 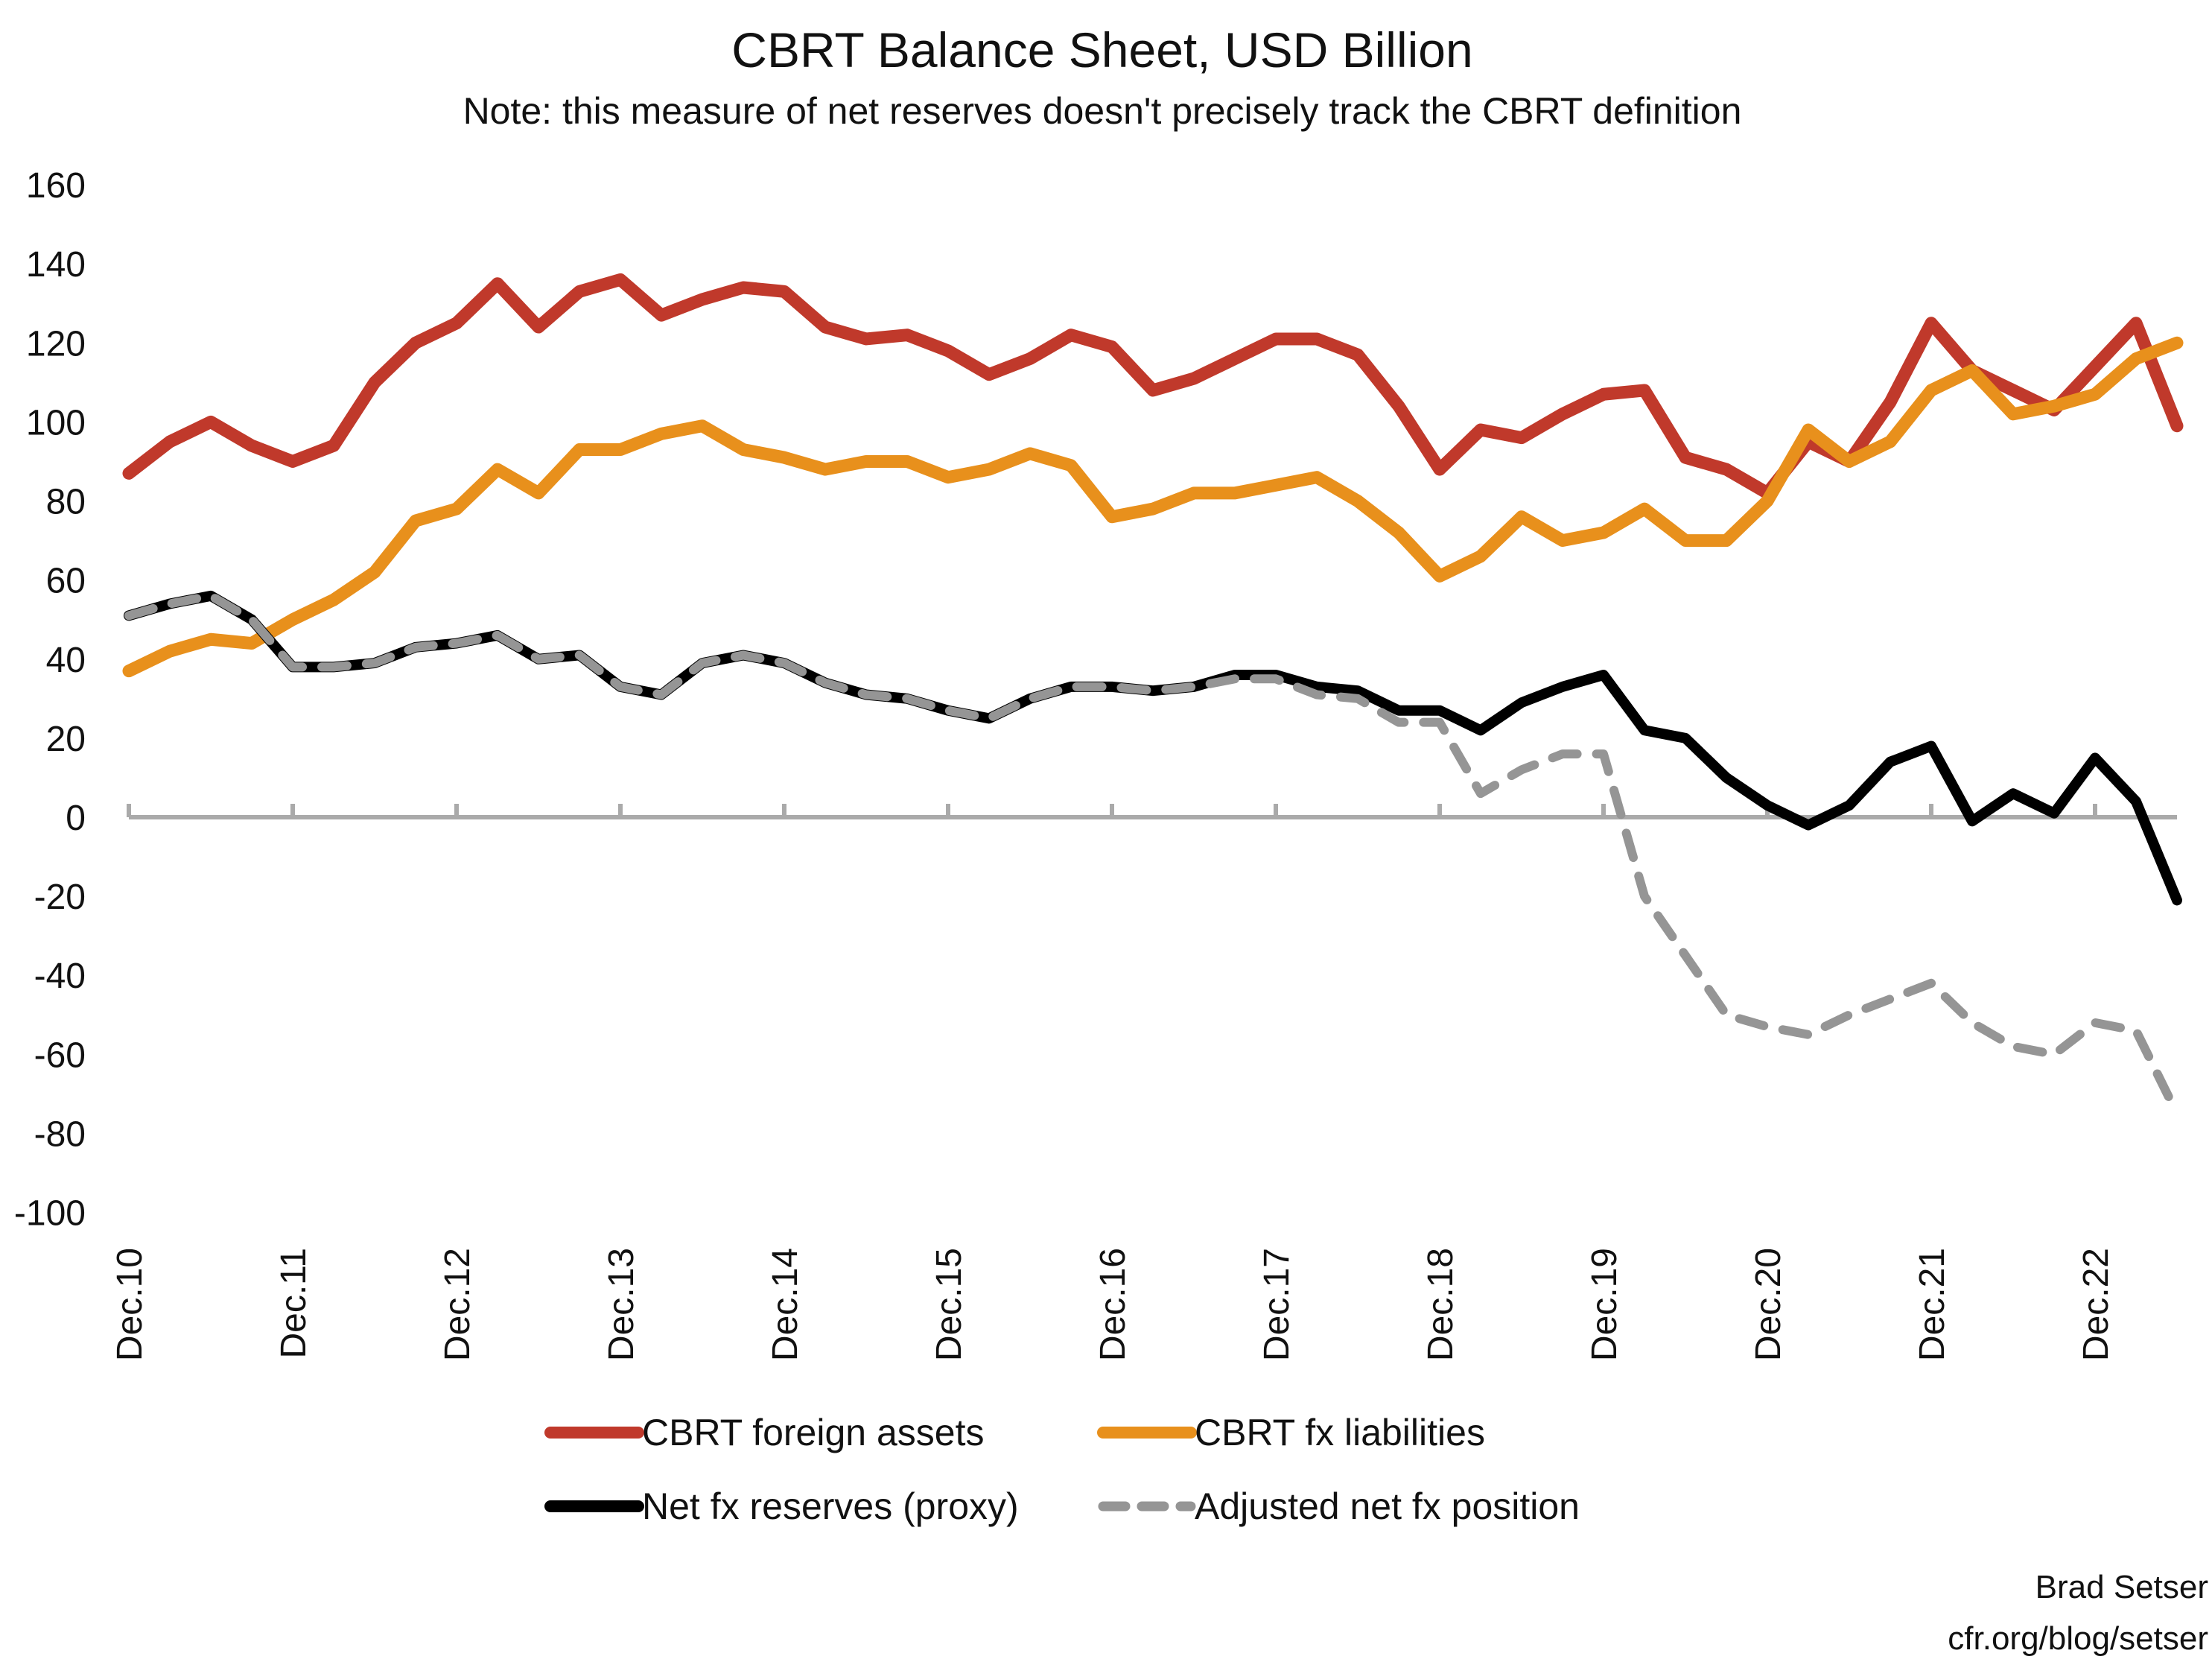 I want to click on x-tick-label: Dec.11, so click(x=294, y=1304).